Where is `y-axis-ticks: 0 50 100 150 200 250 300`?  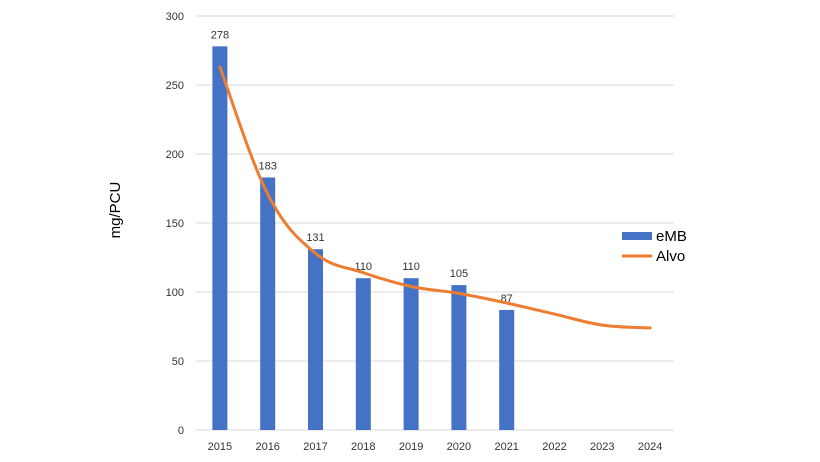 y-axis-ticks: 0 50 100 150 200 250 300 is located at coordinates (175, 224).